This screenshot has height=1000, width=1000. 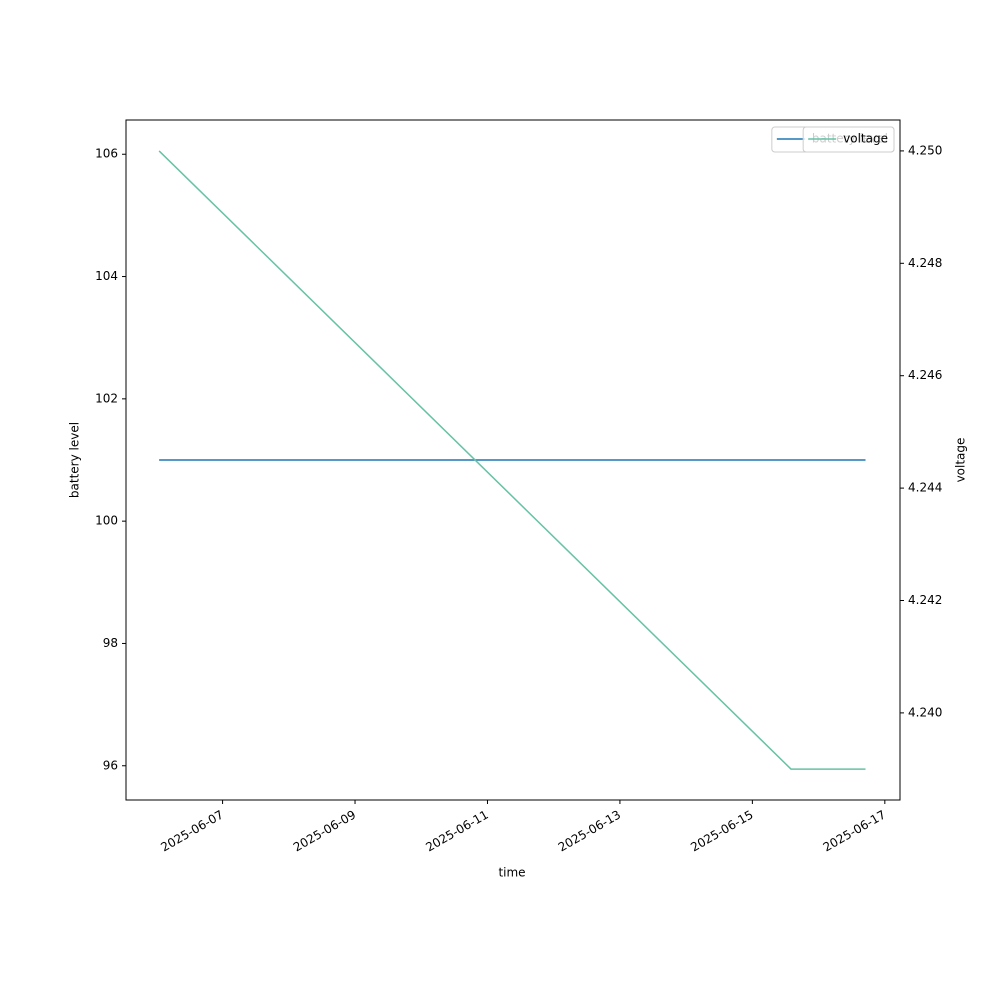 I want to click on x-tick-label: 2025-06-07, so click(x=191, y=831).